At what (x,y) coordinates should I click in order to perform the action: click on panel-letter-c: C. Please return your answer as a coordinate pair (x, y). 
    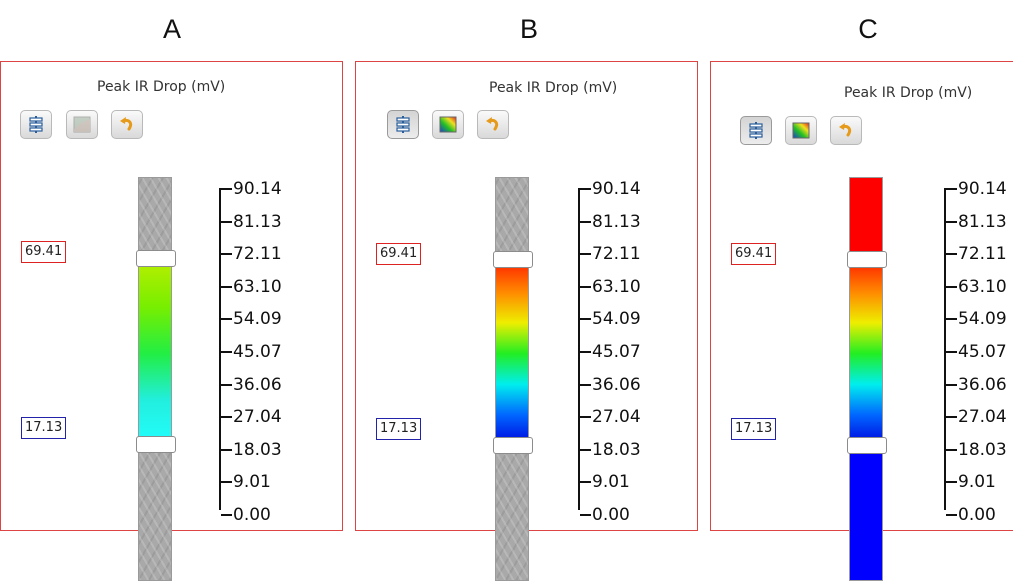
    Looking at the image, I should click on (868, 29).